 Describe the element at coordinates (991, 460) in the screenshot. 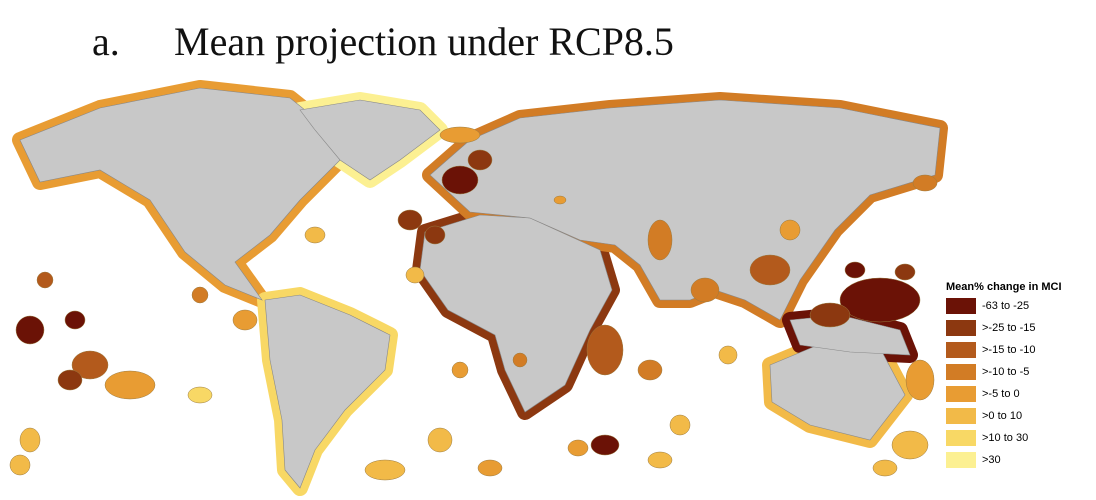

I see `legend-label: >30` at that location.